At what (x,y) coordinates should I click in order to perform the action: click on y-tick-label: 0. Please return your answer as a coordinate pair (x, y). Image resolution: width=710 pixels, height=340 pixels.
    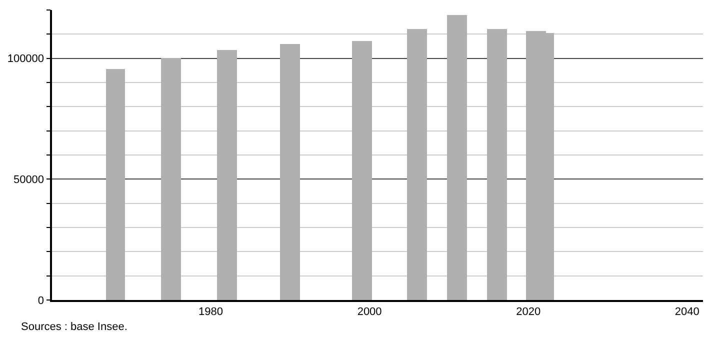
    Looking at the image, I should click on (41, 300).